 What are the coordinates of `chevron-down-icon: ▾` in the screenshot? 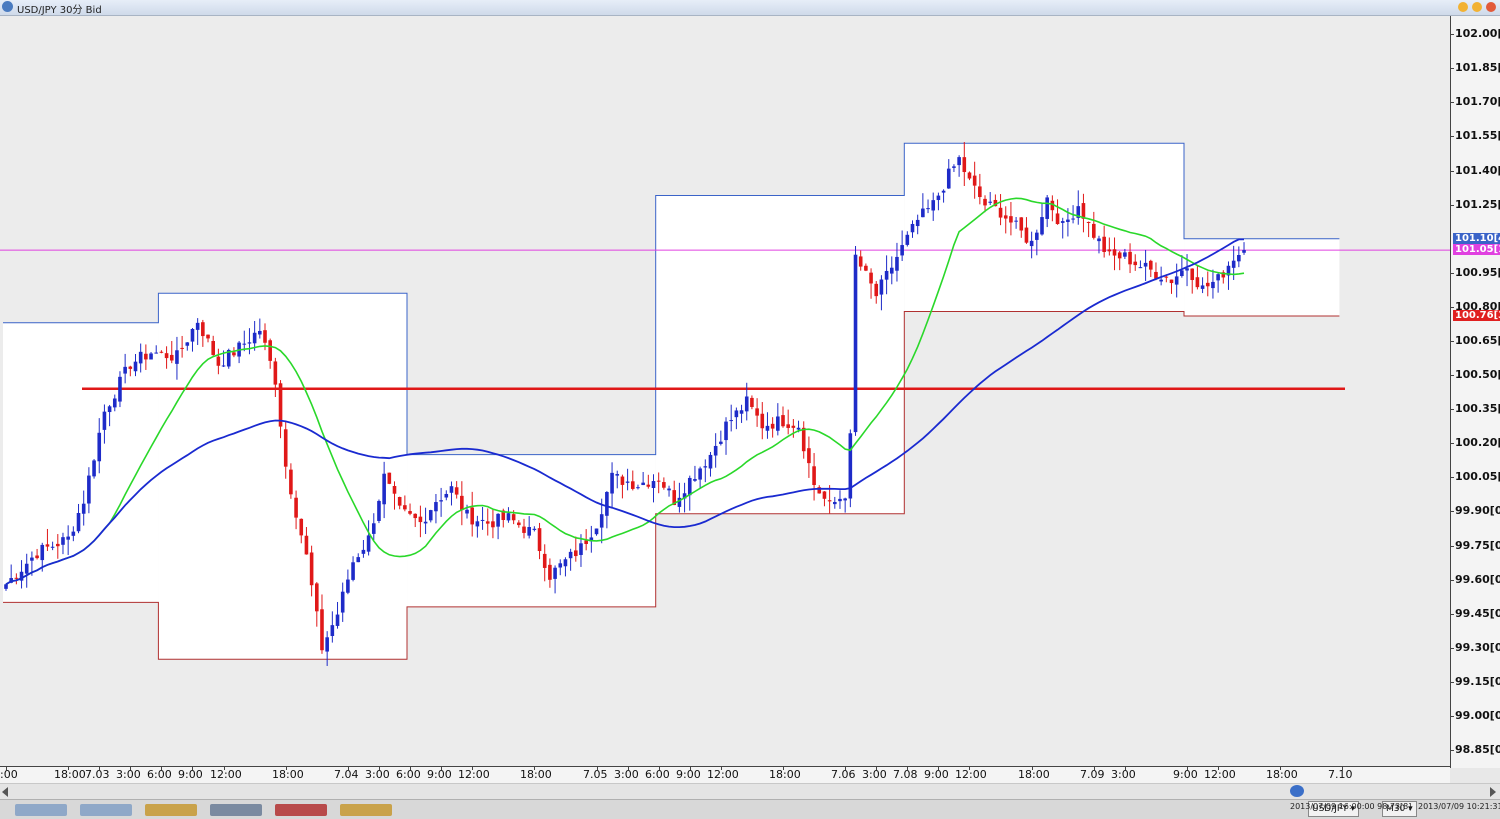 It's located at (1353, 809).